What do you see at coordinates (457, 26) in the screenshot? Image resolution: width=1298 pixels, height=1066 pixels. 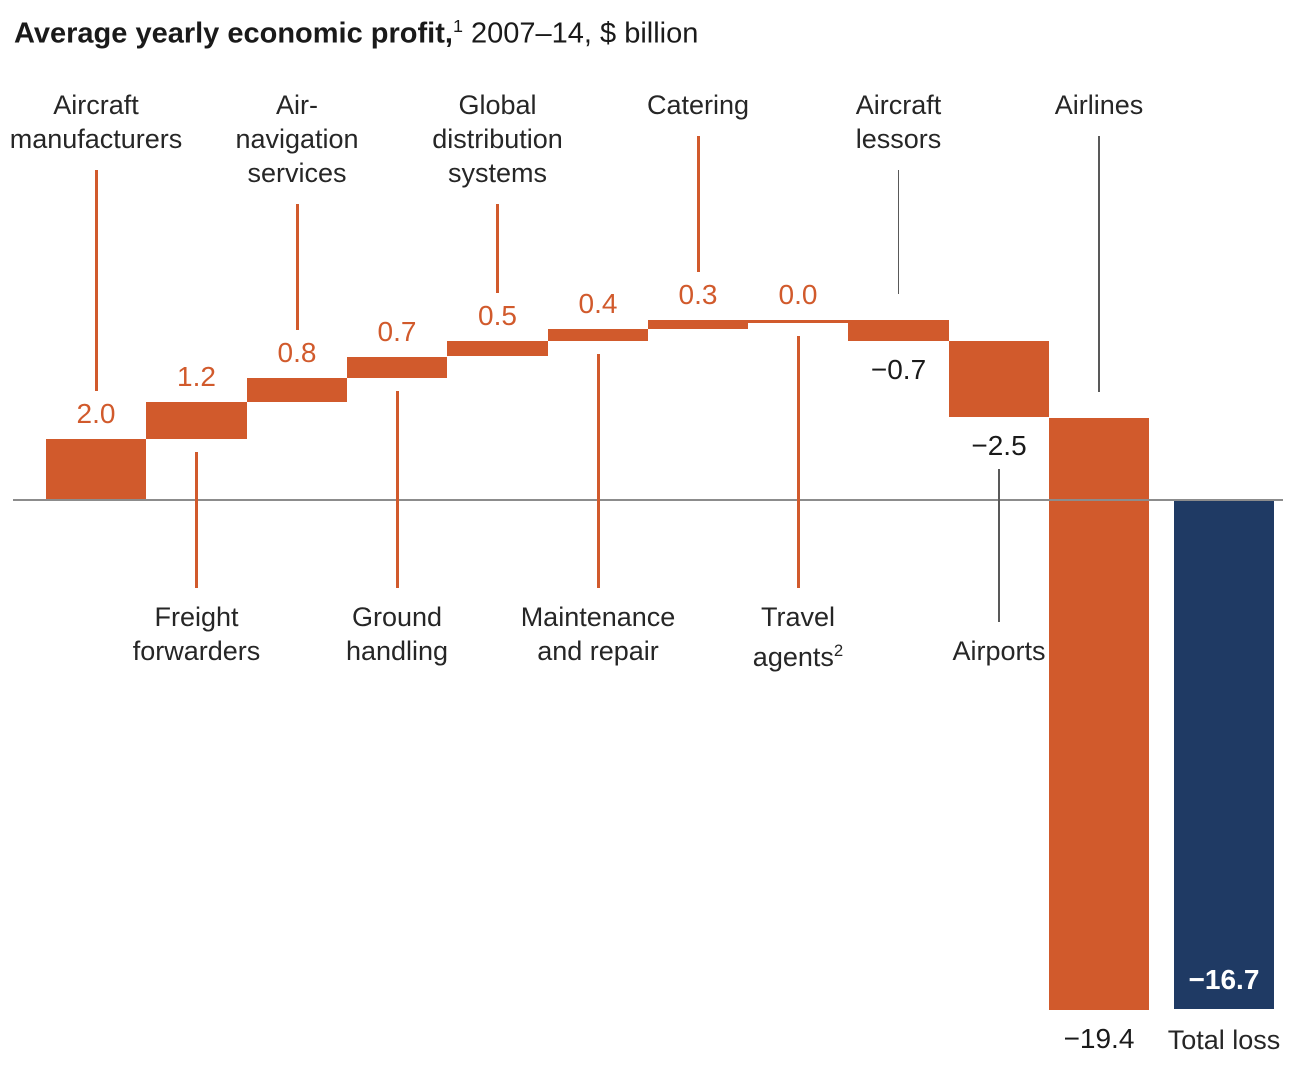 I see `chart-title-footnote-marker: 1` at bounding box center [457, 26].